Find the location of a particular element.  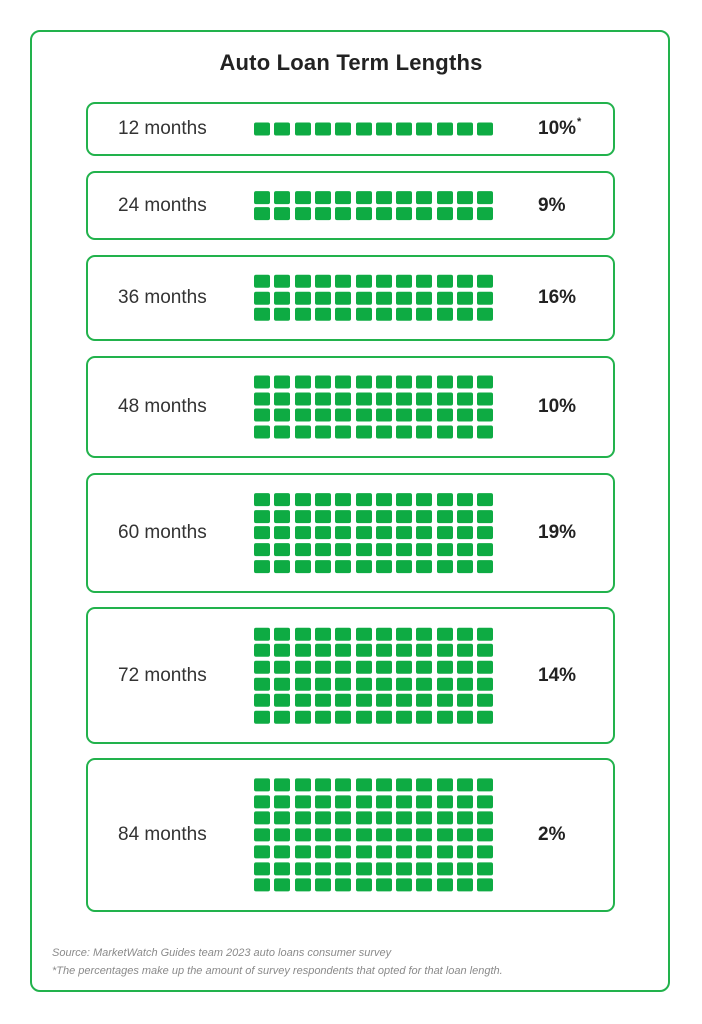

term-row: 72 months 14% is located at coordinates (350, 675).